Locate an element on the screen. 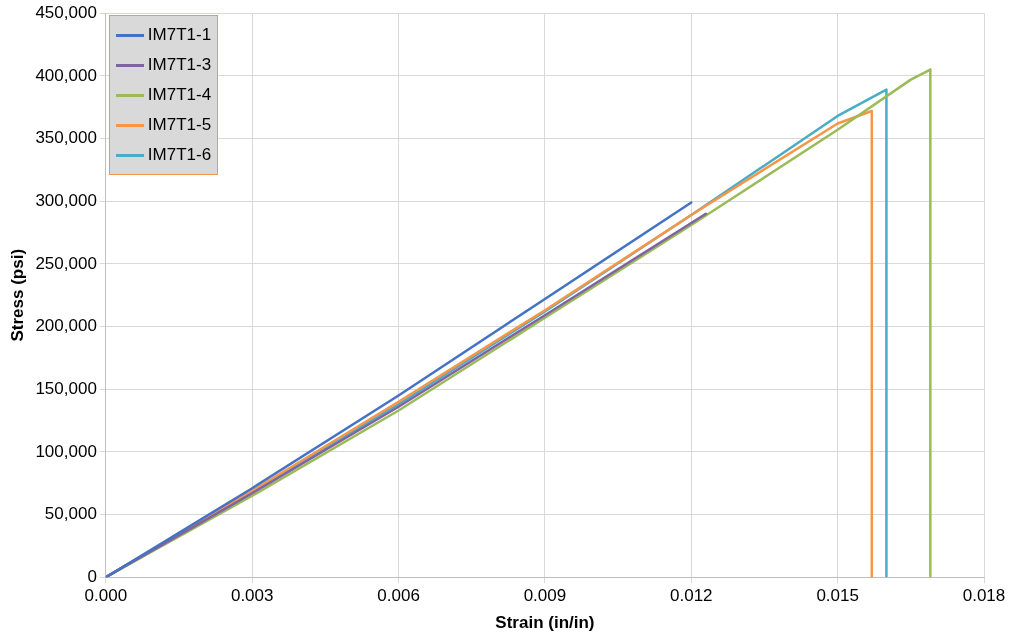 The width and height of the screenshot is (1020, 642). y-tick-label: 50,000 is located at coordinates (70, 514).